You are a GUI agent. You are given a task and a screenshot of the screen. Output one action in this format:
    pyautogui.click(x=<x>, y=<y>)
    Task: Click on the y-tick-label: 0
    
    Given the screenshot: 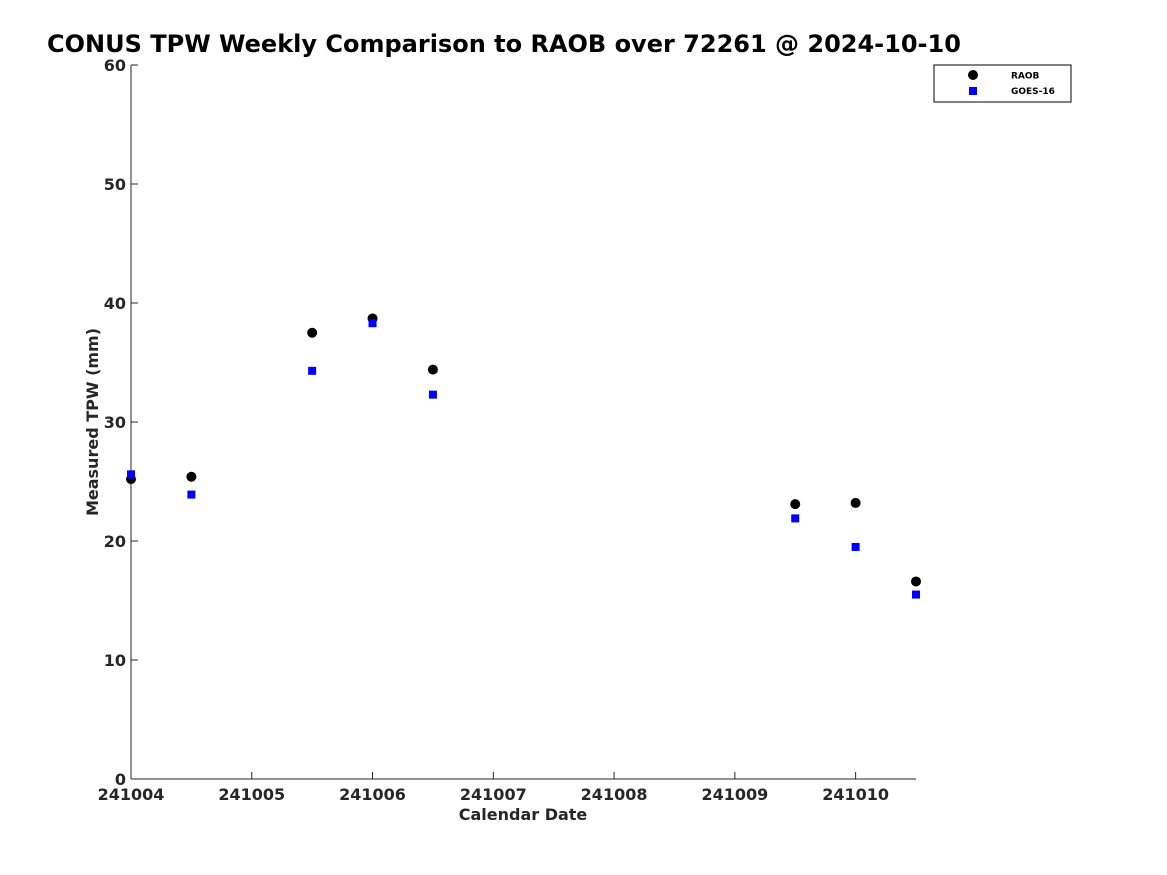 What is the action you would take?
    pyautogui.click(x=120, y=779)
    